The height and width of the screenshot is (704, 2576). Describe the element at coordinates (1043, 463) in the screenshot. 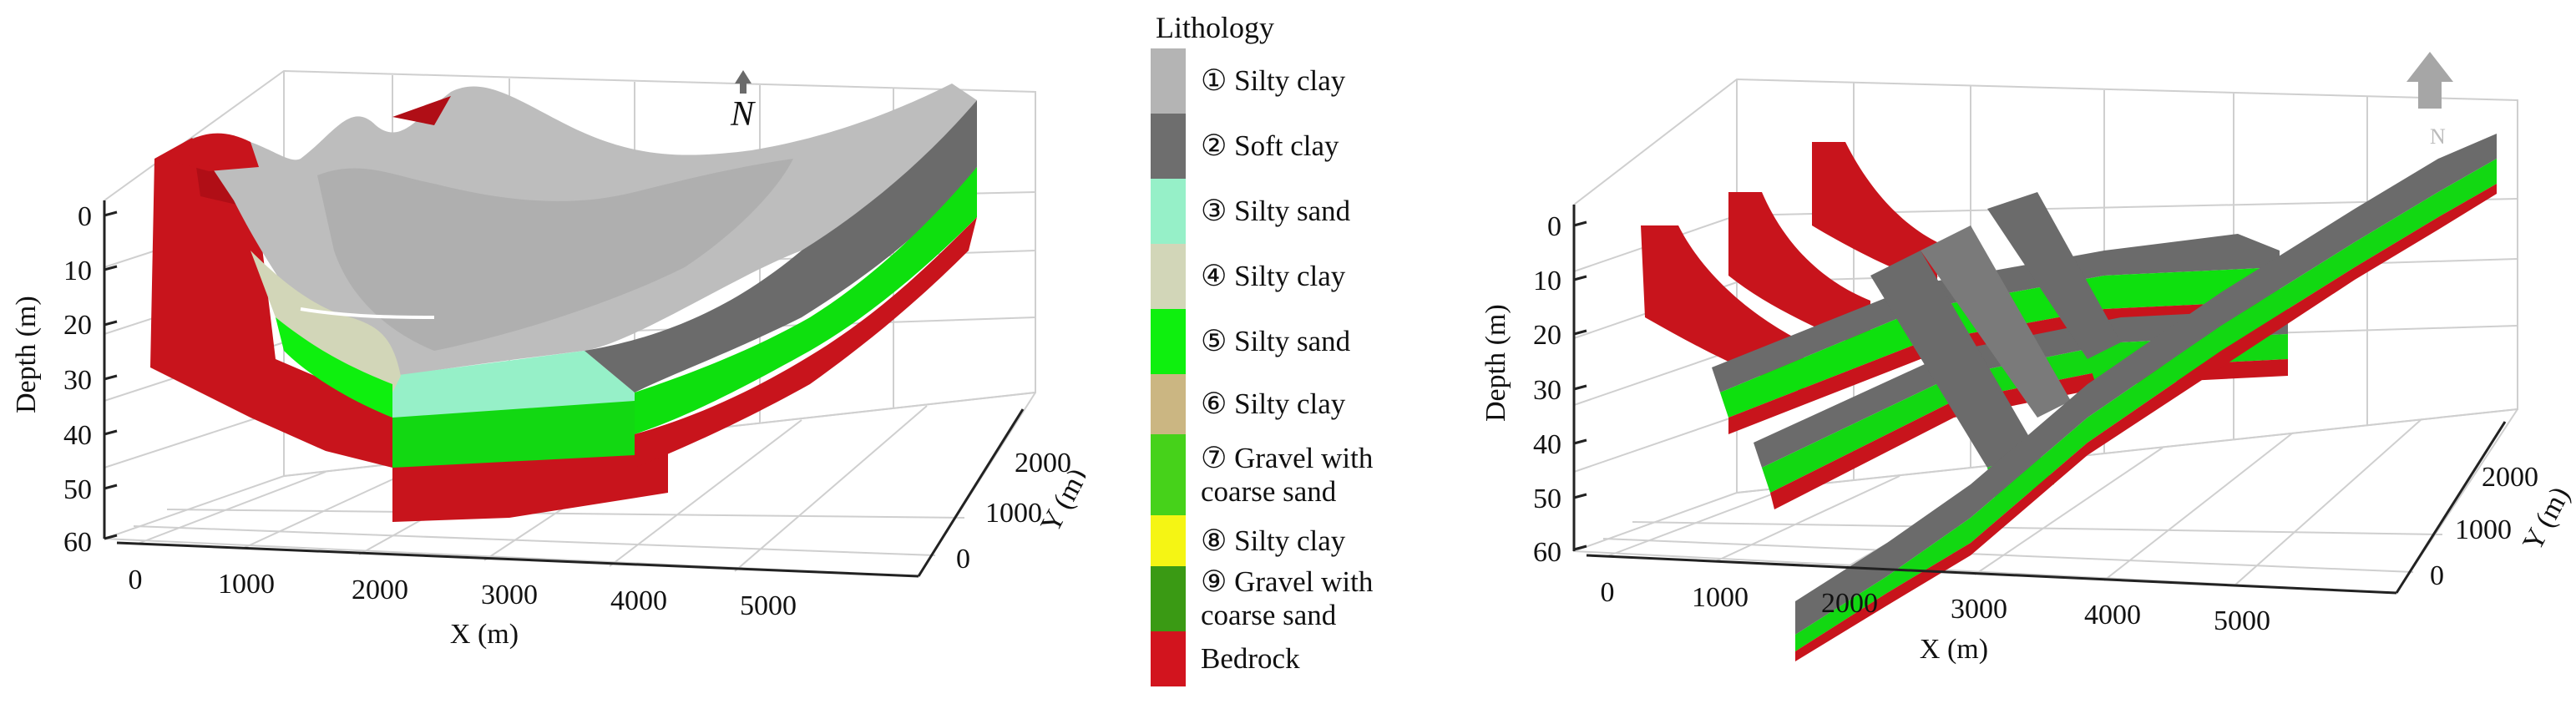

I see `left-y-tick: 2000` at that location.